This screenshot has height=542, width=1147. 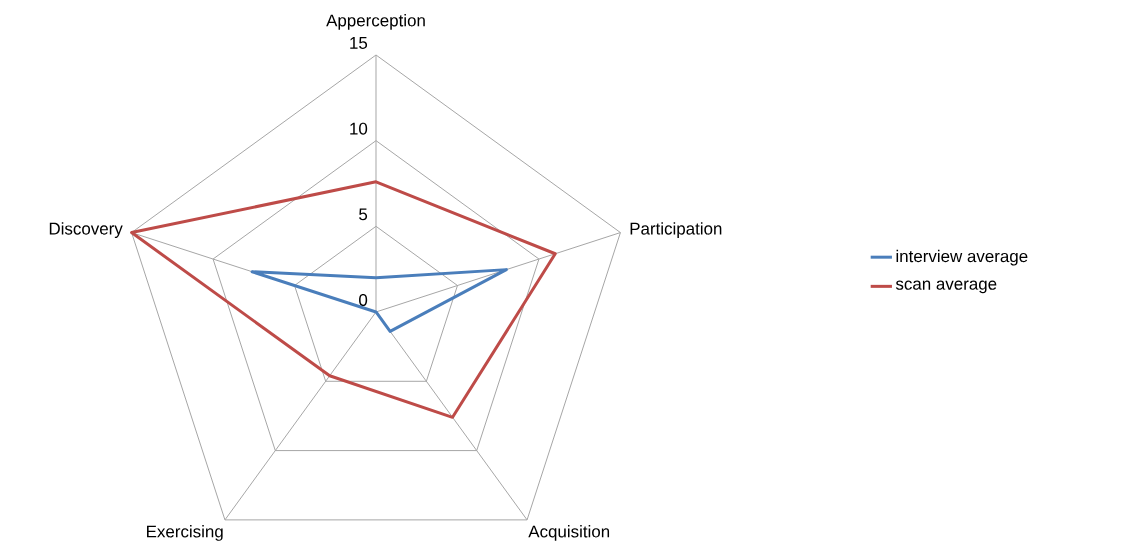 What do you see at coordinates (569, 533) in the screenshot?
I see `spoke-label: Acquisition` at bounding box center [569, 533].